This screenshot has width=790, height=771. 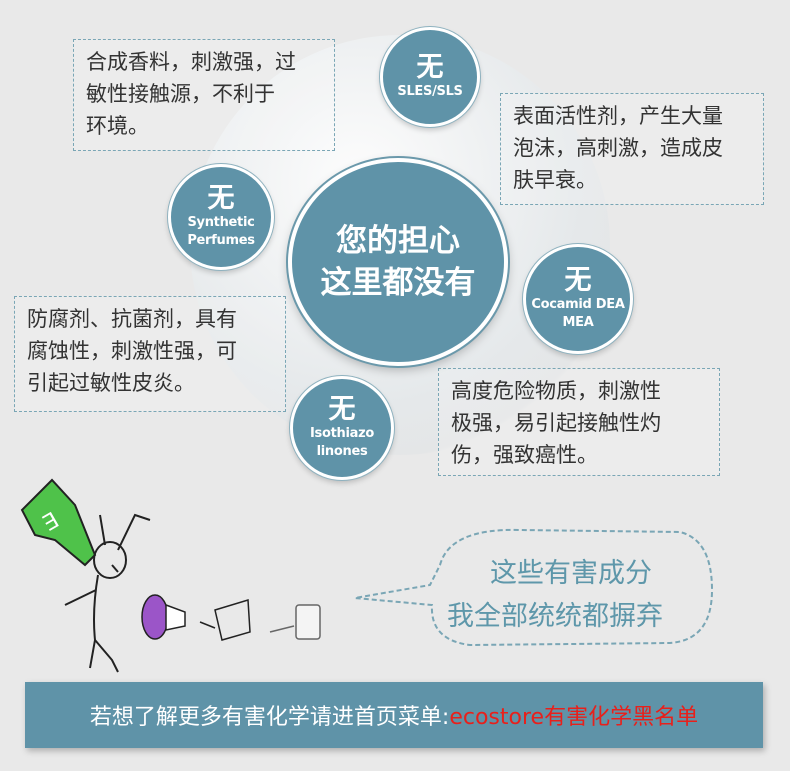 What do you see at coordinates (578, 322) in the screenshot?
I see `badge-ingredient-name-line2: MEA` at bounding box center [578, 322].